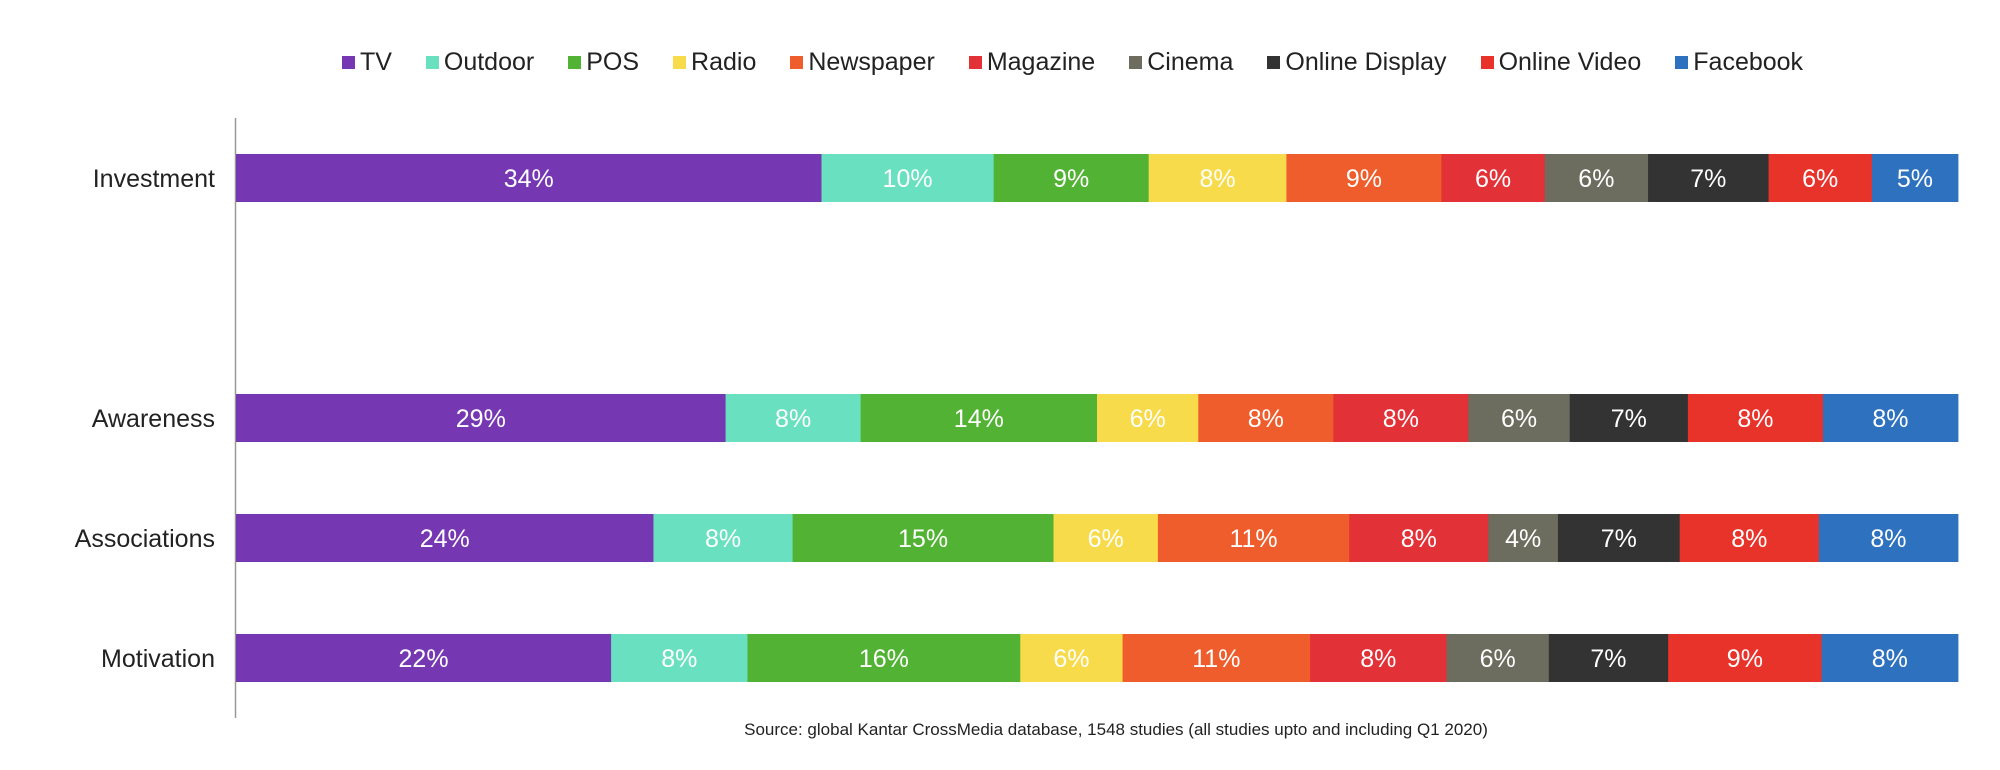 Image resolution: width=2000 pixels, height=770 pixels. I want to click on bar-segment-awareness-newspaper, so click(1266, 418).